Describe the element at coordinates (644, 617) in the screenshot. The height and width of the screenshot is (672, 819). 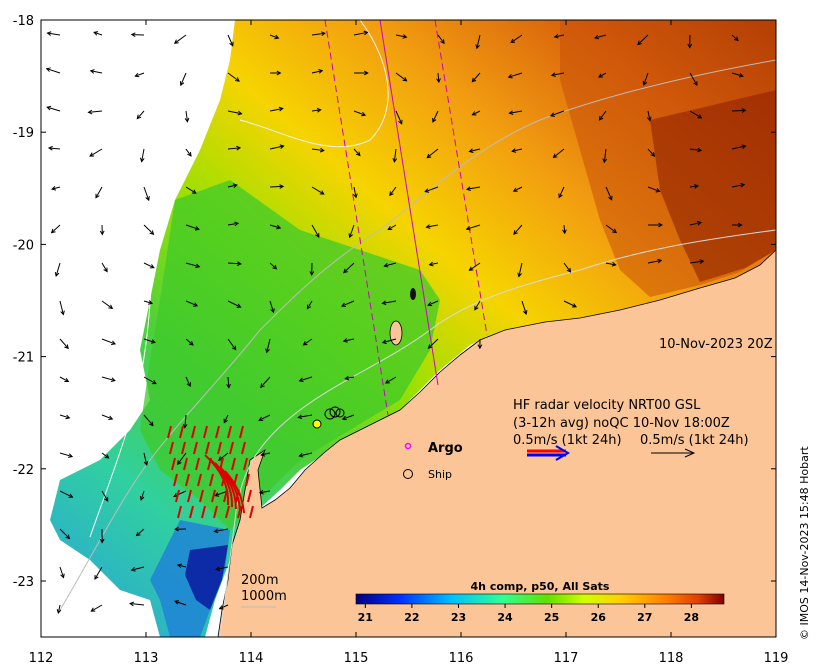
I see `colorbar-tick-label: 27` at that location.